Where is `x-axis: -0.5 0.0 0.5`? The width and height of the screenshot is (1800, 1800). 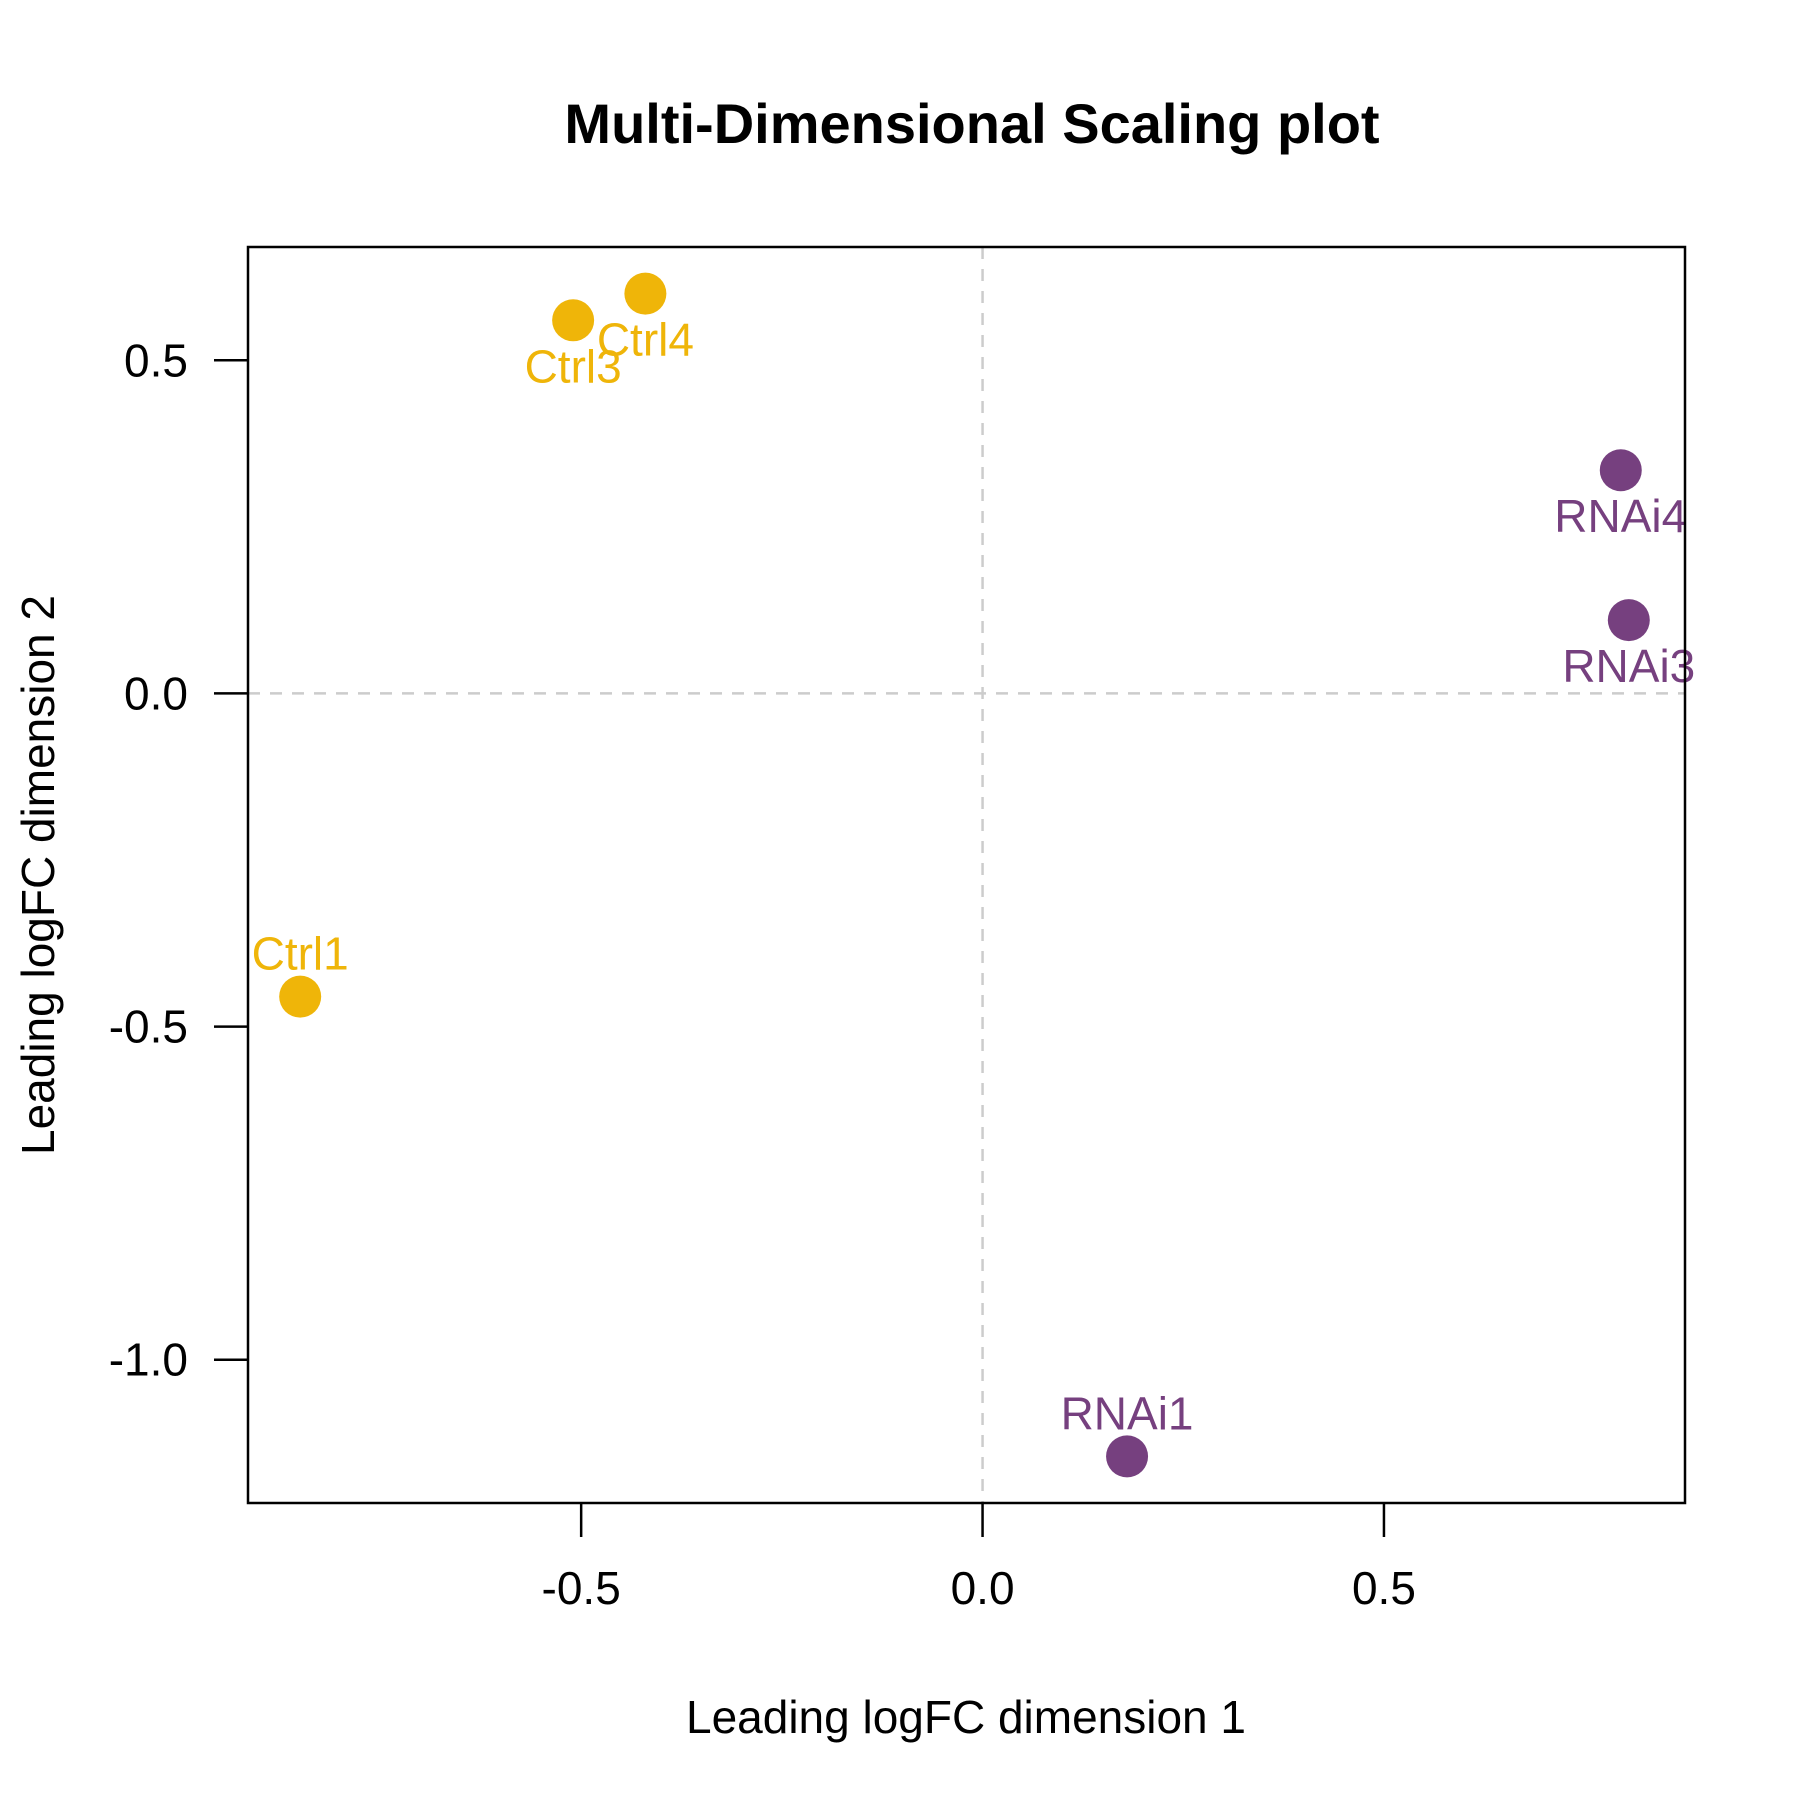 x-axis: -0.5 0.0 0.5 is located at coordinates (979, 1558).